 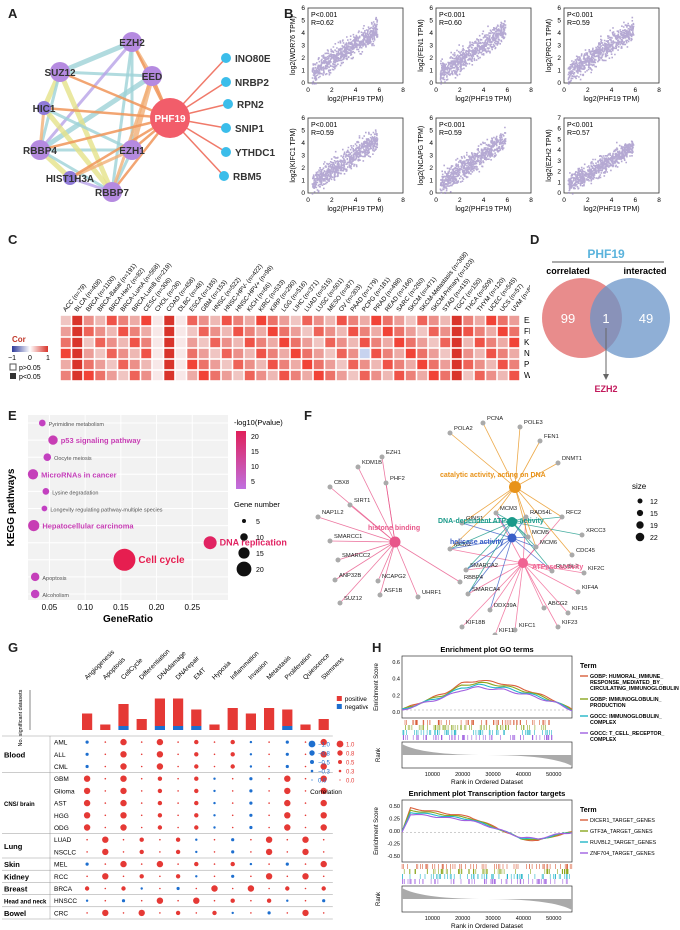 What do you see at coordinates (252, 83) in the screenshot?
I see `ppi-node-label: NRBP2` at bounding box center [252, 83].